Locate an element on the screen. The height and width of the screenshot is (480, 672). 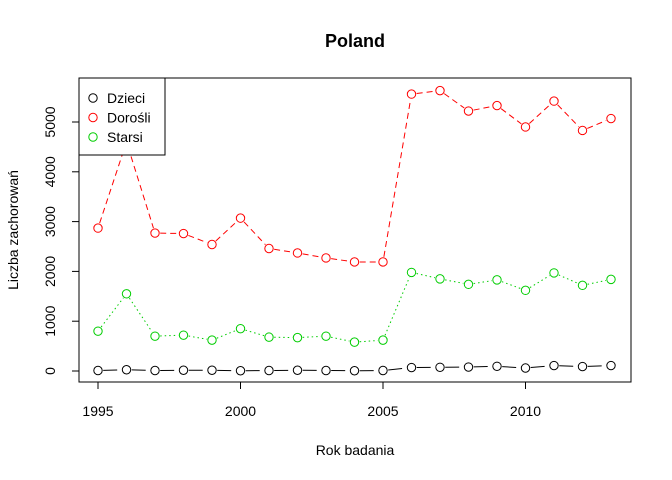
x-tick-label: 2010 is located at coordinates (525, 411).